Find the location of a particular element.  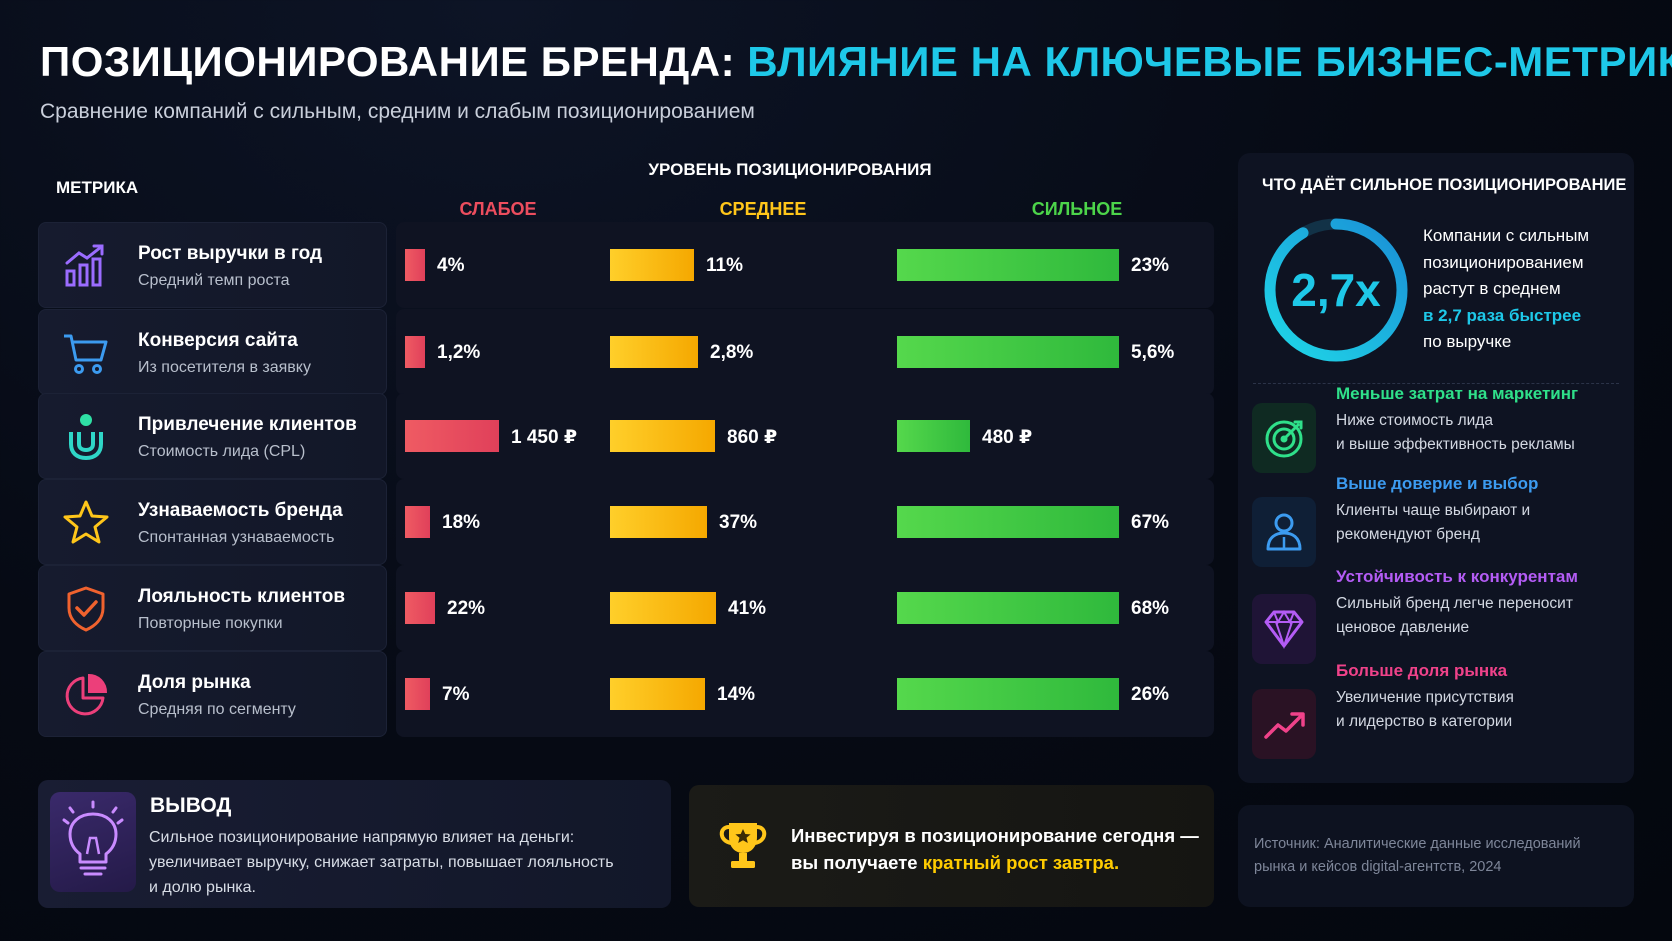

bar-value-label: 11% is located at coordinates (724, 265).